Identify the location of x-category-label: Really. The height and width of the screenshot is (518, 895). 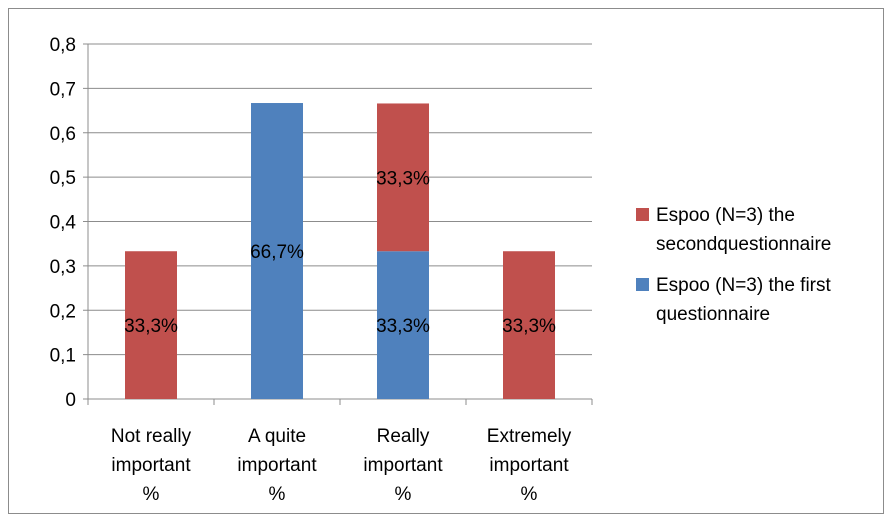
(403, 436).